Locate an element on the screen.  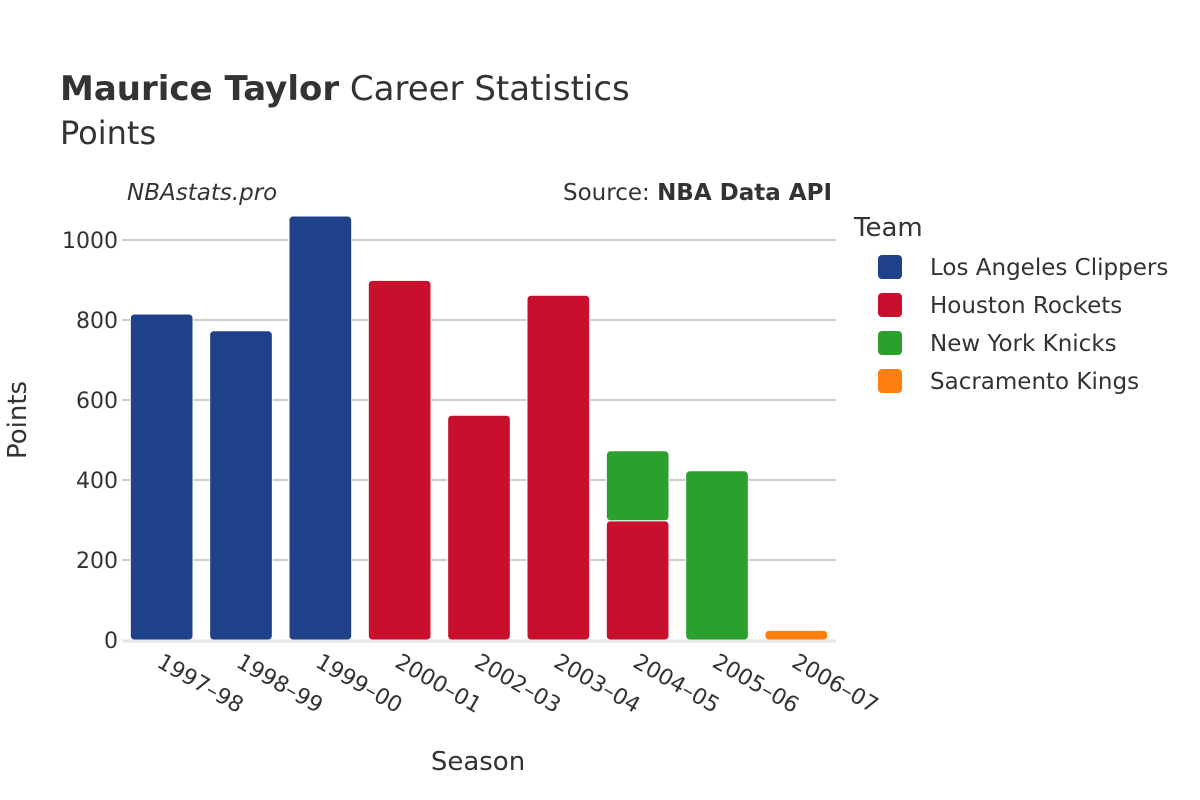
watermark: NBAstats.pro is located at coordinates (202, 193).